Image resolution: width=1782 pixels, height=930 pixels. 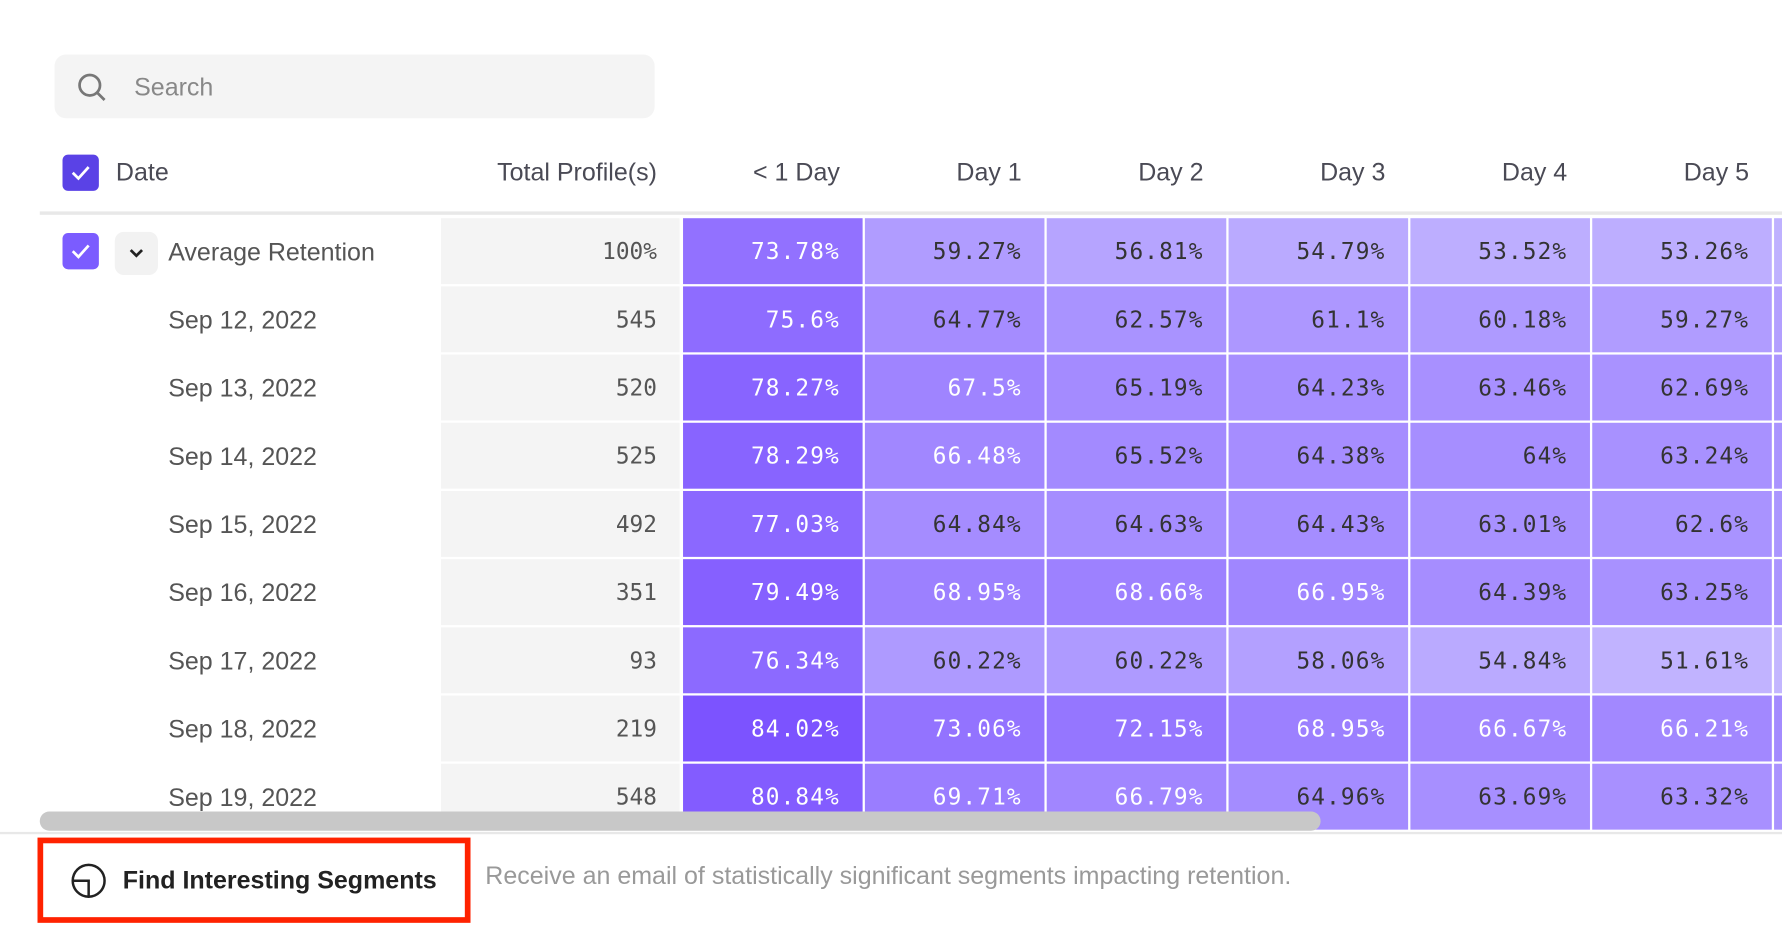 I want to click on retention-cell: 66.48%, so click(x=954, y=455).